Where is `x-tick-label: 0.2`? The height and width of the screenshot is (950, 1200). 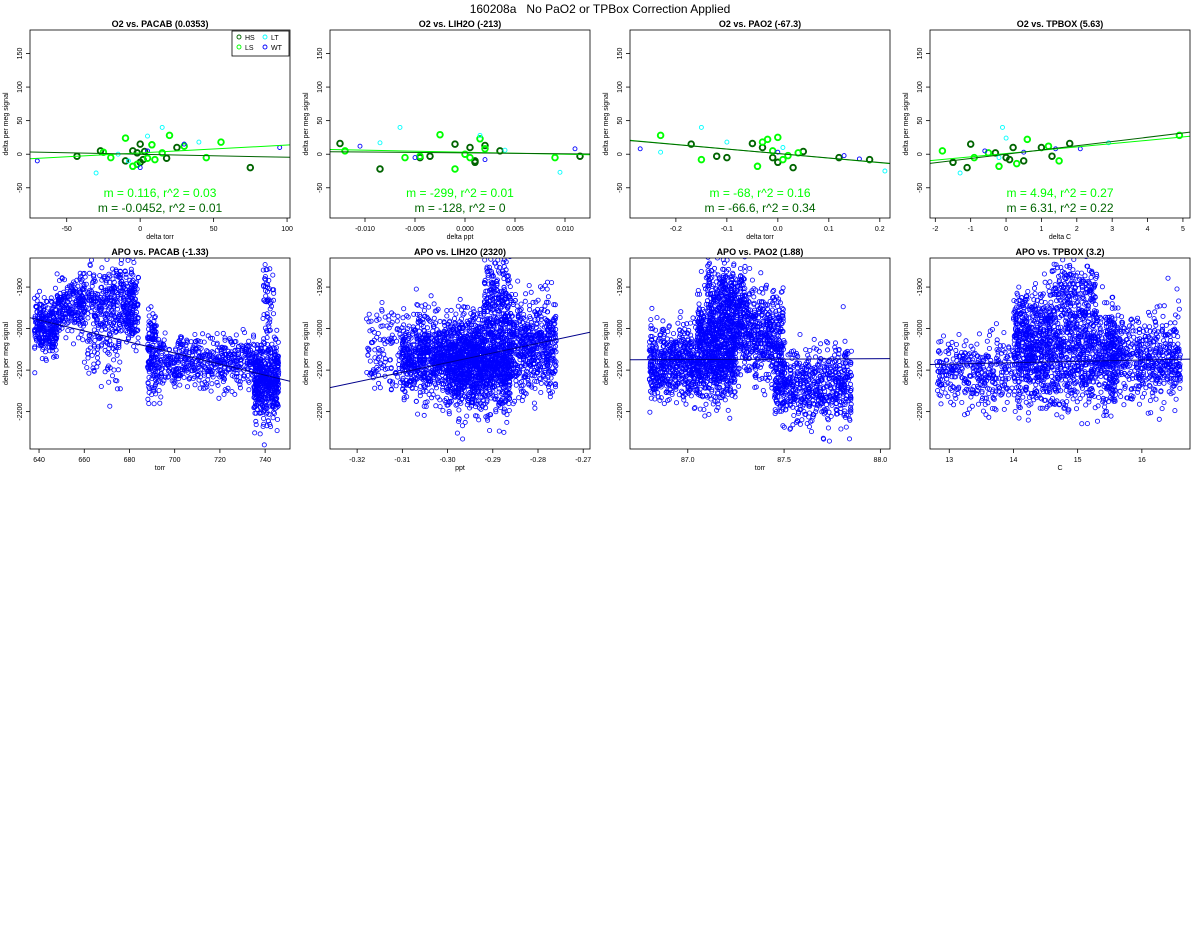 x-tick-label: 0.2 is located at coordinates (880, 229).